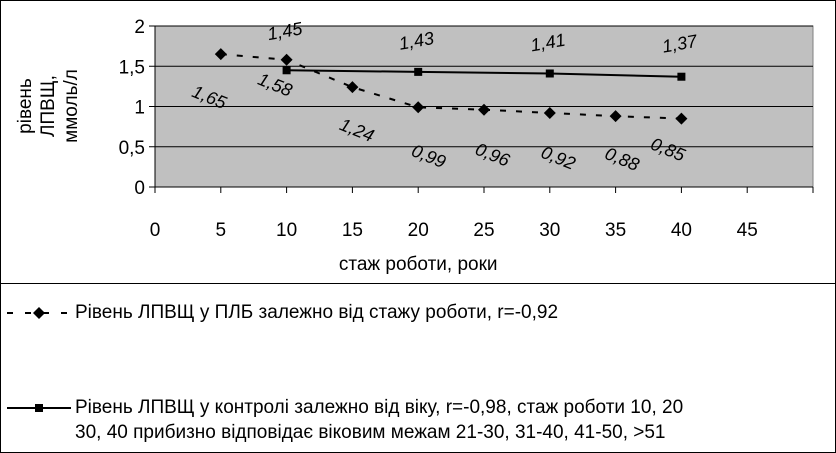 Image resolution: width=836 pixels, height=453 pixels. What do you see at coordinates (39, 408) in the screenshot?
I see `legend-marker-series2` at bounding box center [39, 408].